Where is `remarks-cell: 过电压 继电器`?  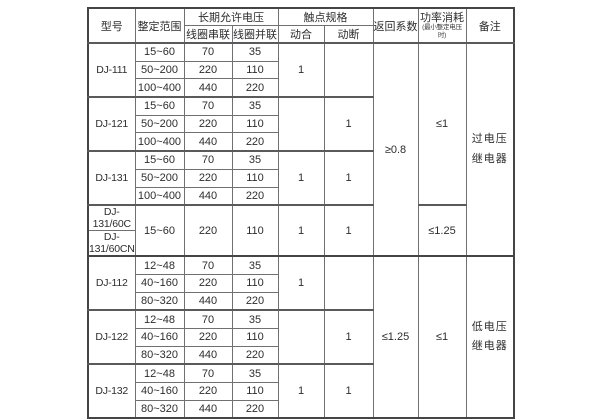
remarks-cell: 过电压 继电器 is located at coordinates (490, 149).